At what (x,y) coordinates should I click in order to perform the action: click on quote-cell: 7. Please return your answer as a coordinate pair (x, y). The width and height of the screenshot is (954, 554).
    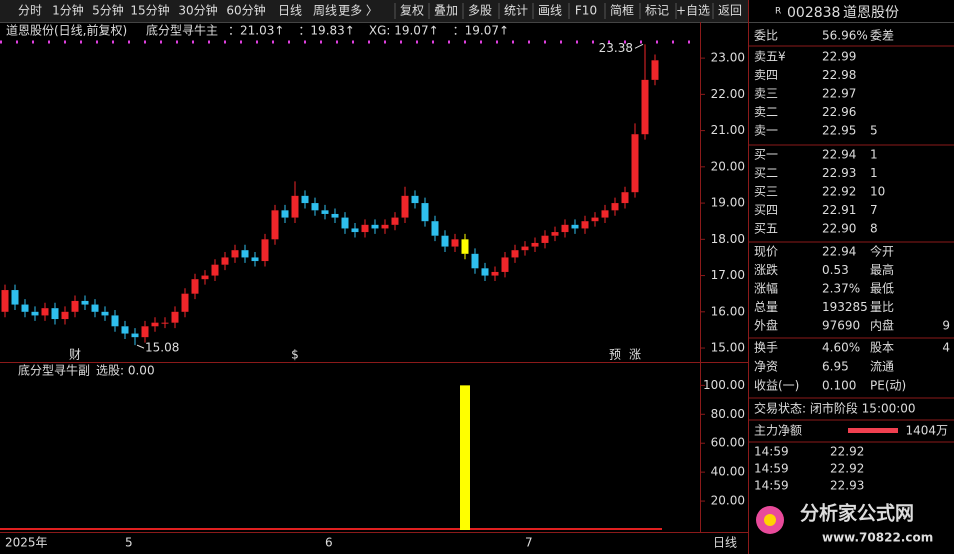
    Looking at the image, I should click on (874, 210).